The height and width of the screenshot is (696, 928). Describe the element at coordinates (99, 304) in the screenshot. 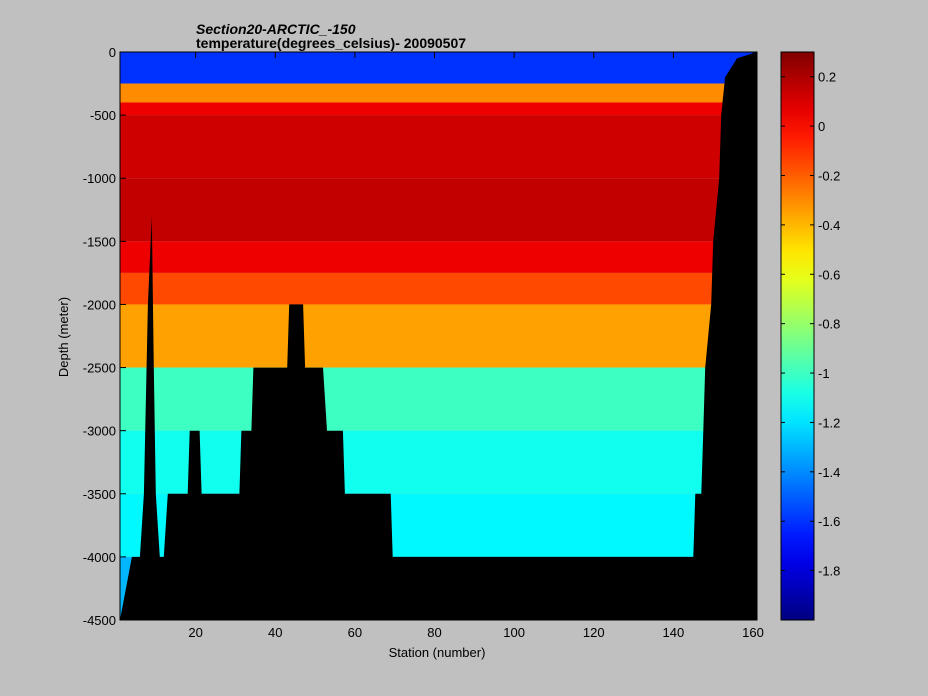

I see `y-tick-label-4: -2000` at that location.